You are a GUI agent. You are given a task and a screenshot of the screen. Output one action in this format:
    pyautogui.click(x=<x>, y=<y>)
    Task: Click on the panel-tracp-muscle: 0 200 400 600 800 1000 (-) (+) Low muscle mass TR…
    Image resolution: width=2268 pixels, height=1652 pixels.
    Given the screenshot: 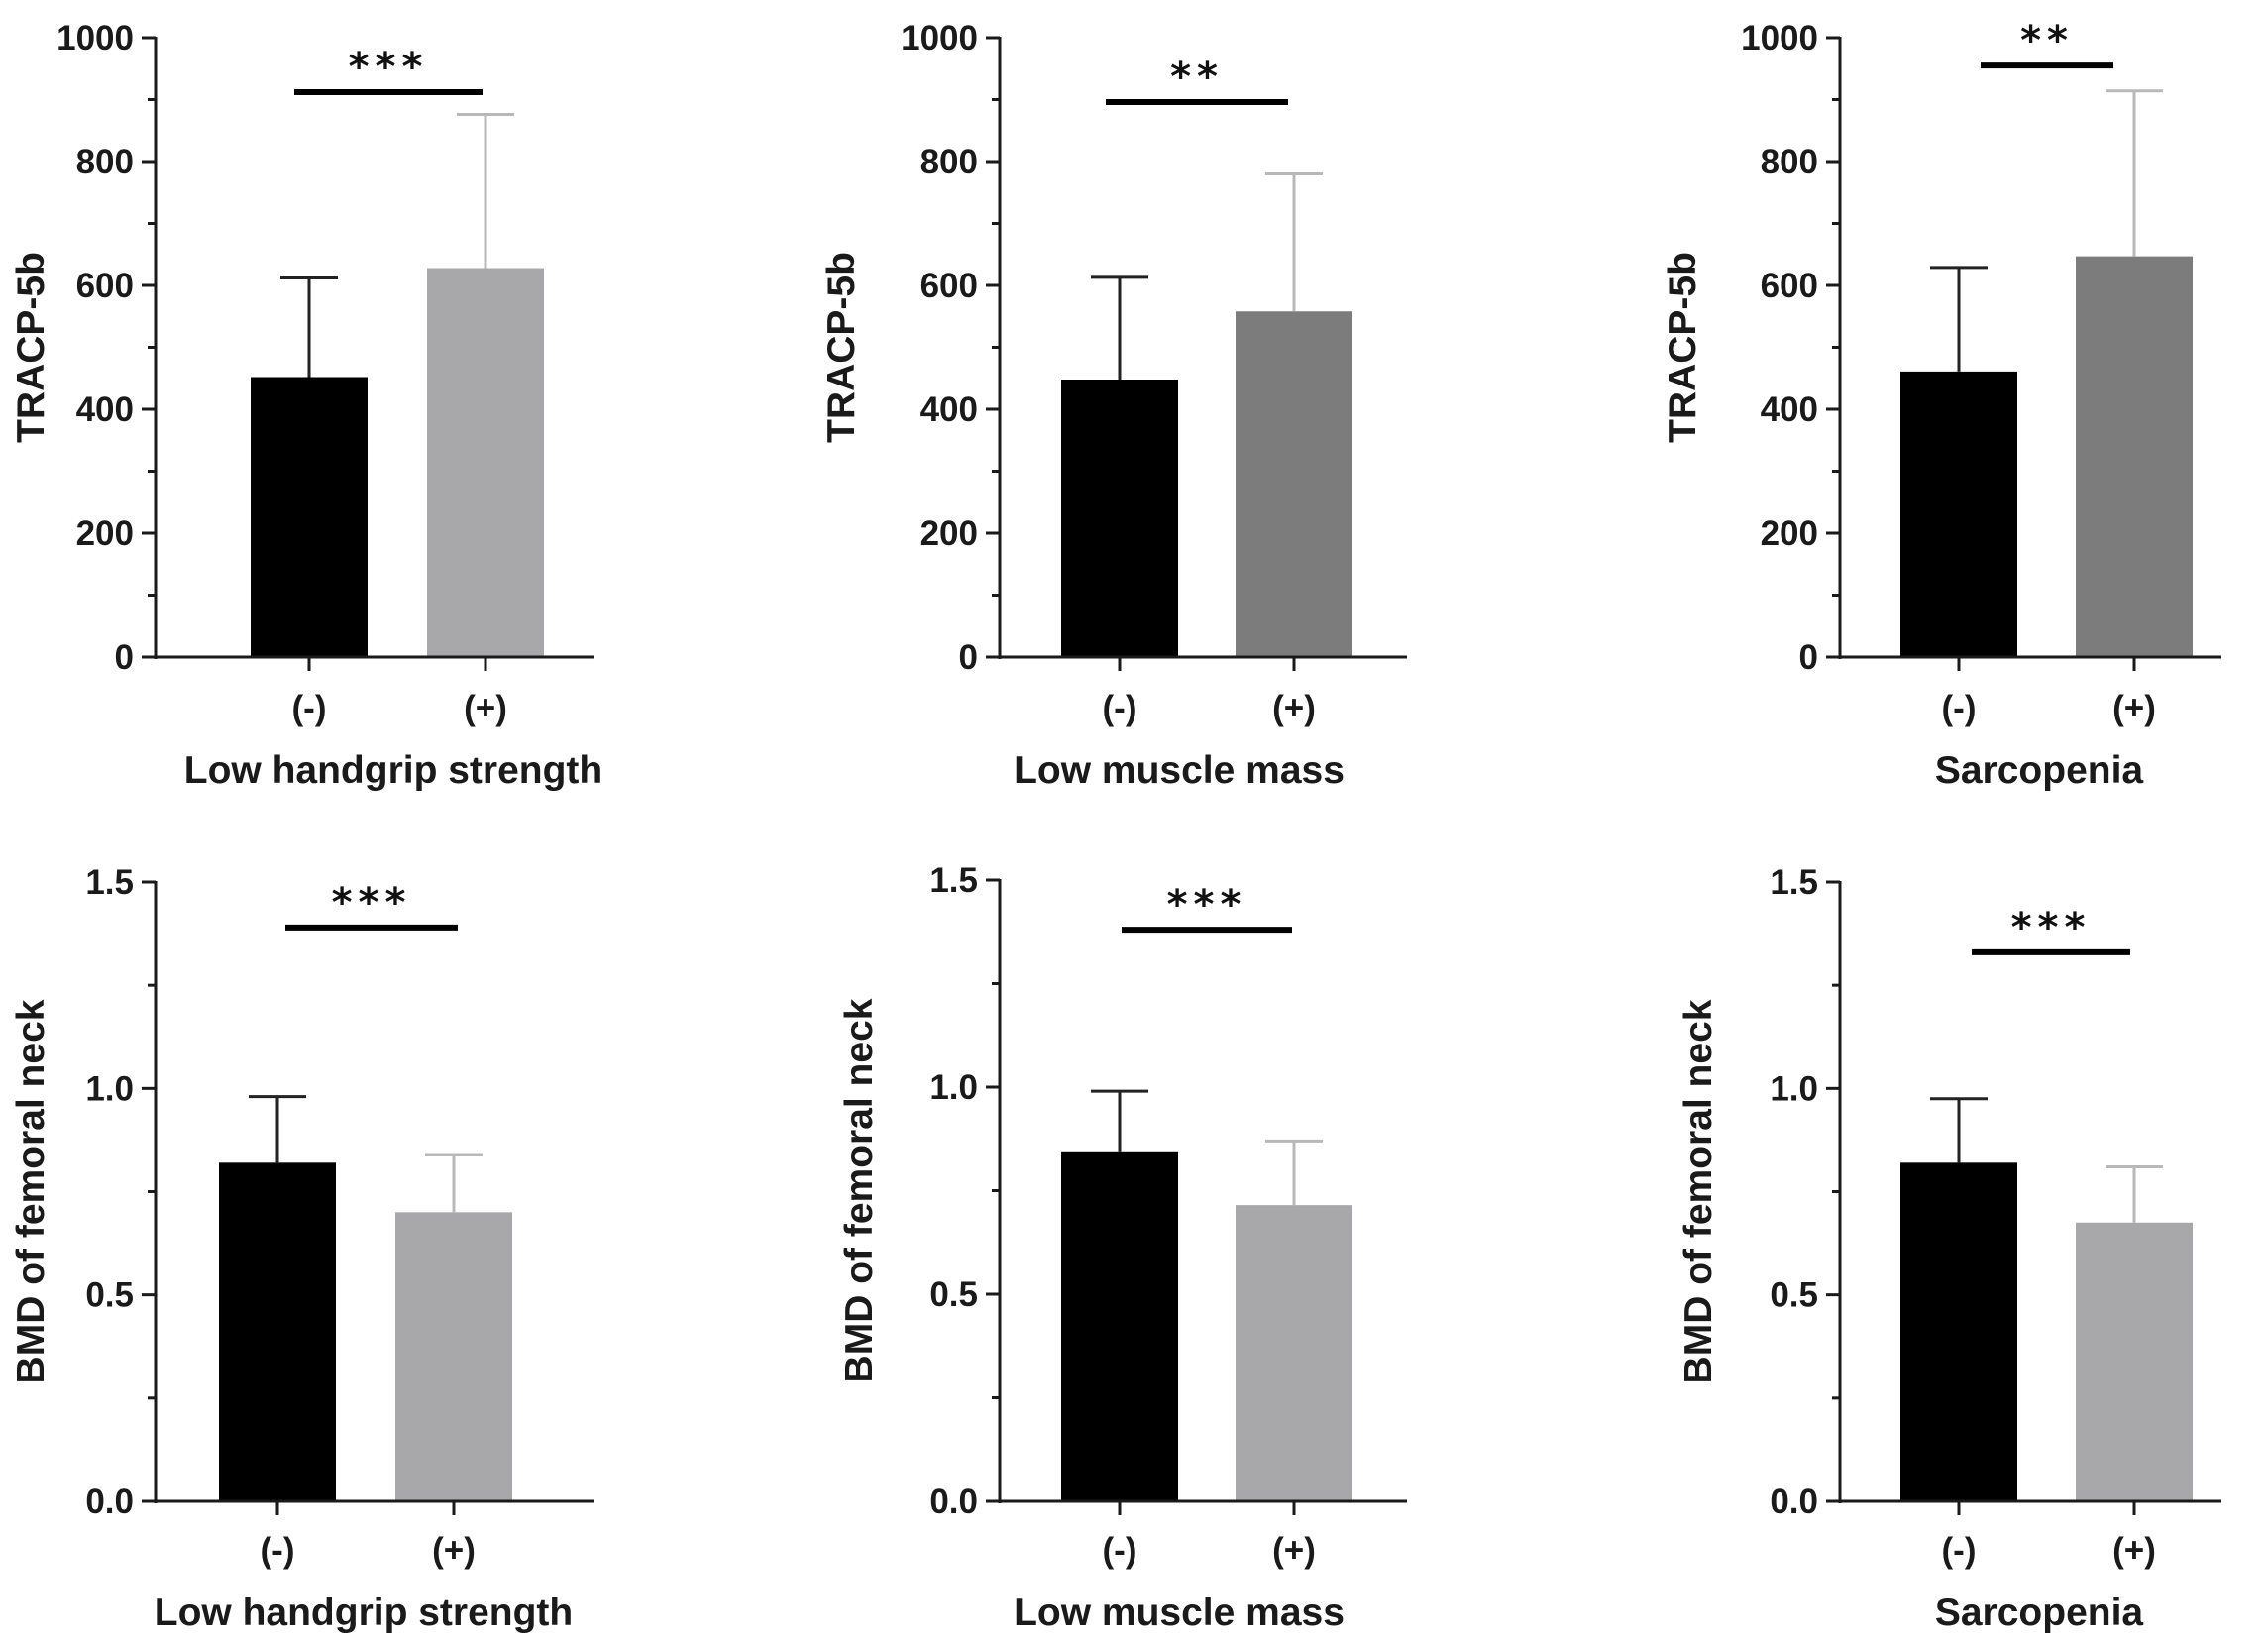 What is the action you would take?
    pyautogui.click(x=1113, y=405)
    